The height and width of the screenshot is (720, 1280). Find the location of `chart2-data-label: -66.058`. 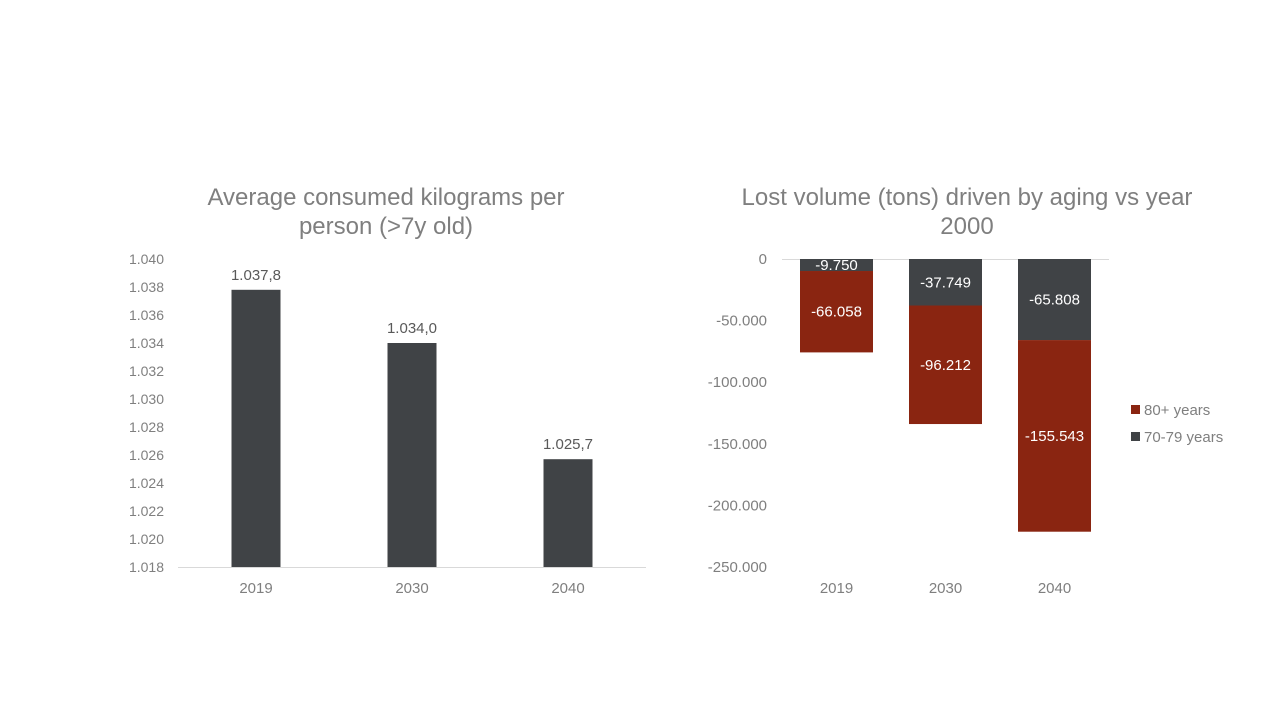

chart2-data-label: -66.058 is located at coordinates (836, 312).